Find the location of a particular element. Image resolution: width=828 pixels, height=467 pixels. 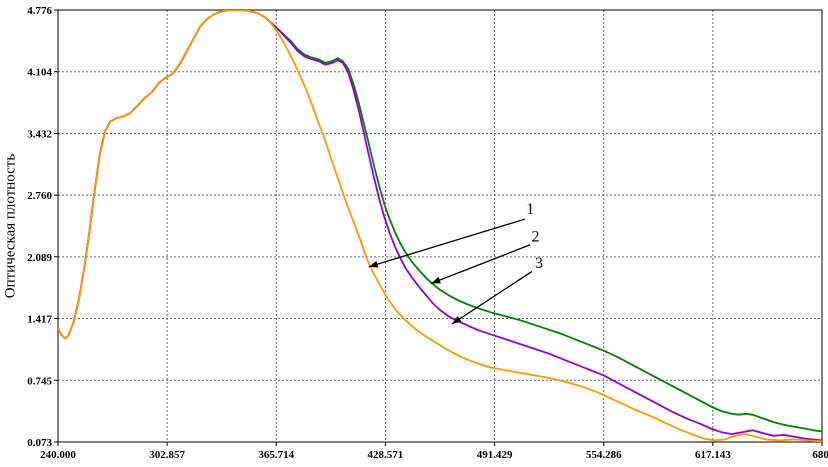

x-tick-label: 554.286 is located at coordinates (604, 455).